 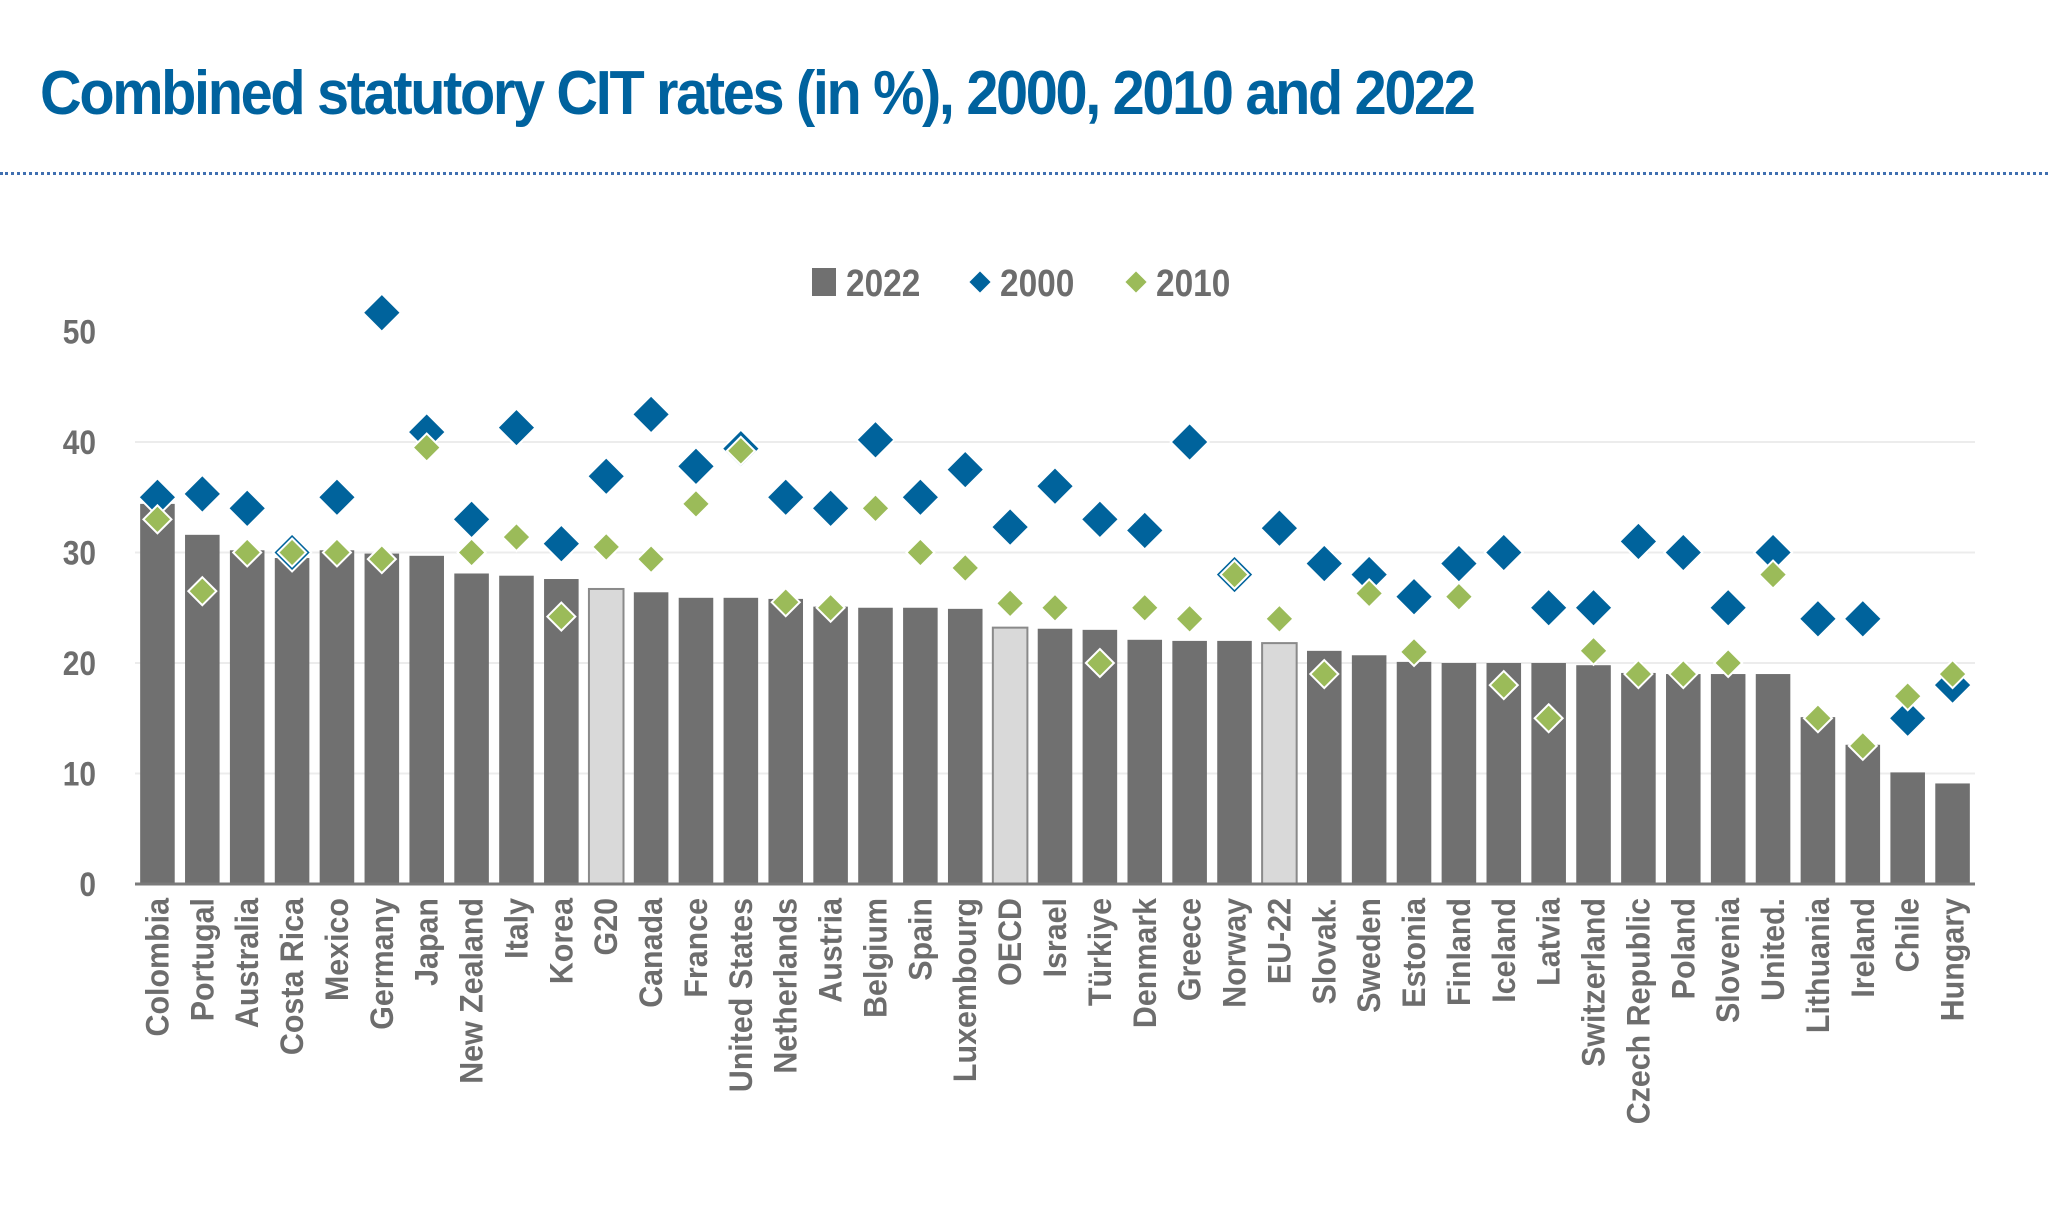 What do you see at coordinates (1193, 283) in the screenshot?
I see `legend-label-2010: 2010` at bounding box center [1193, 283].